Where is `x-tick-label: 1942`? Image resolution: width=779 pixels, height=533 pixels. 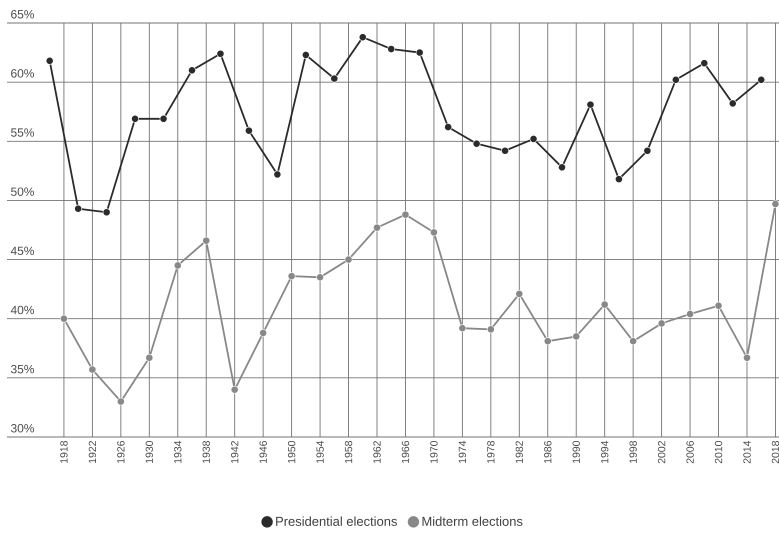
x-tick-label: 1942 is located at coordinates (234, 452).